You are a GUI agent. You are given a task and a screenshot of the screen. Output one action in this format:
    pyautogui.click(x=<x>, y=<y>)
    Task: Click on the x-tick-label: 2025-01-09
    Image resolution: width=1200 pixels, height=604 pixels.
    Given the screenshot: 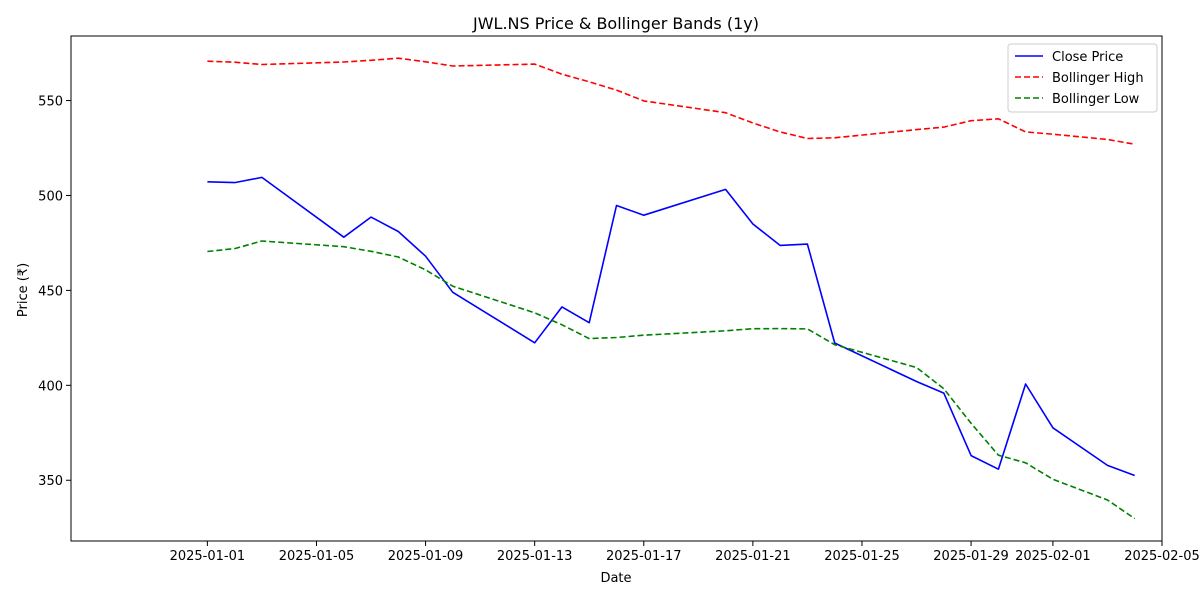 What is the action you would take?
    pyautogui.click(x=426, y=556)
    